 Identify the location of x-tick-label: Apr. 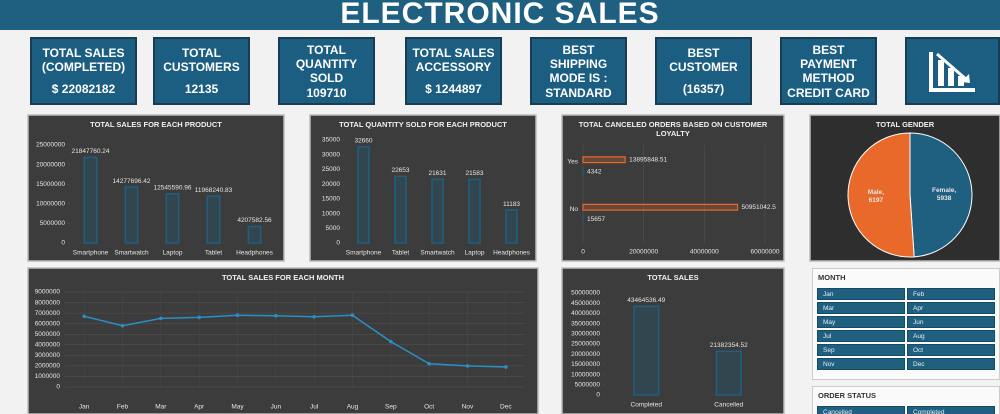
(199, 407).